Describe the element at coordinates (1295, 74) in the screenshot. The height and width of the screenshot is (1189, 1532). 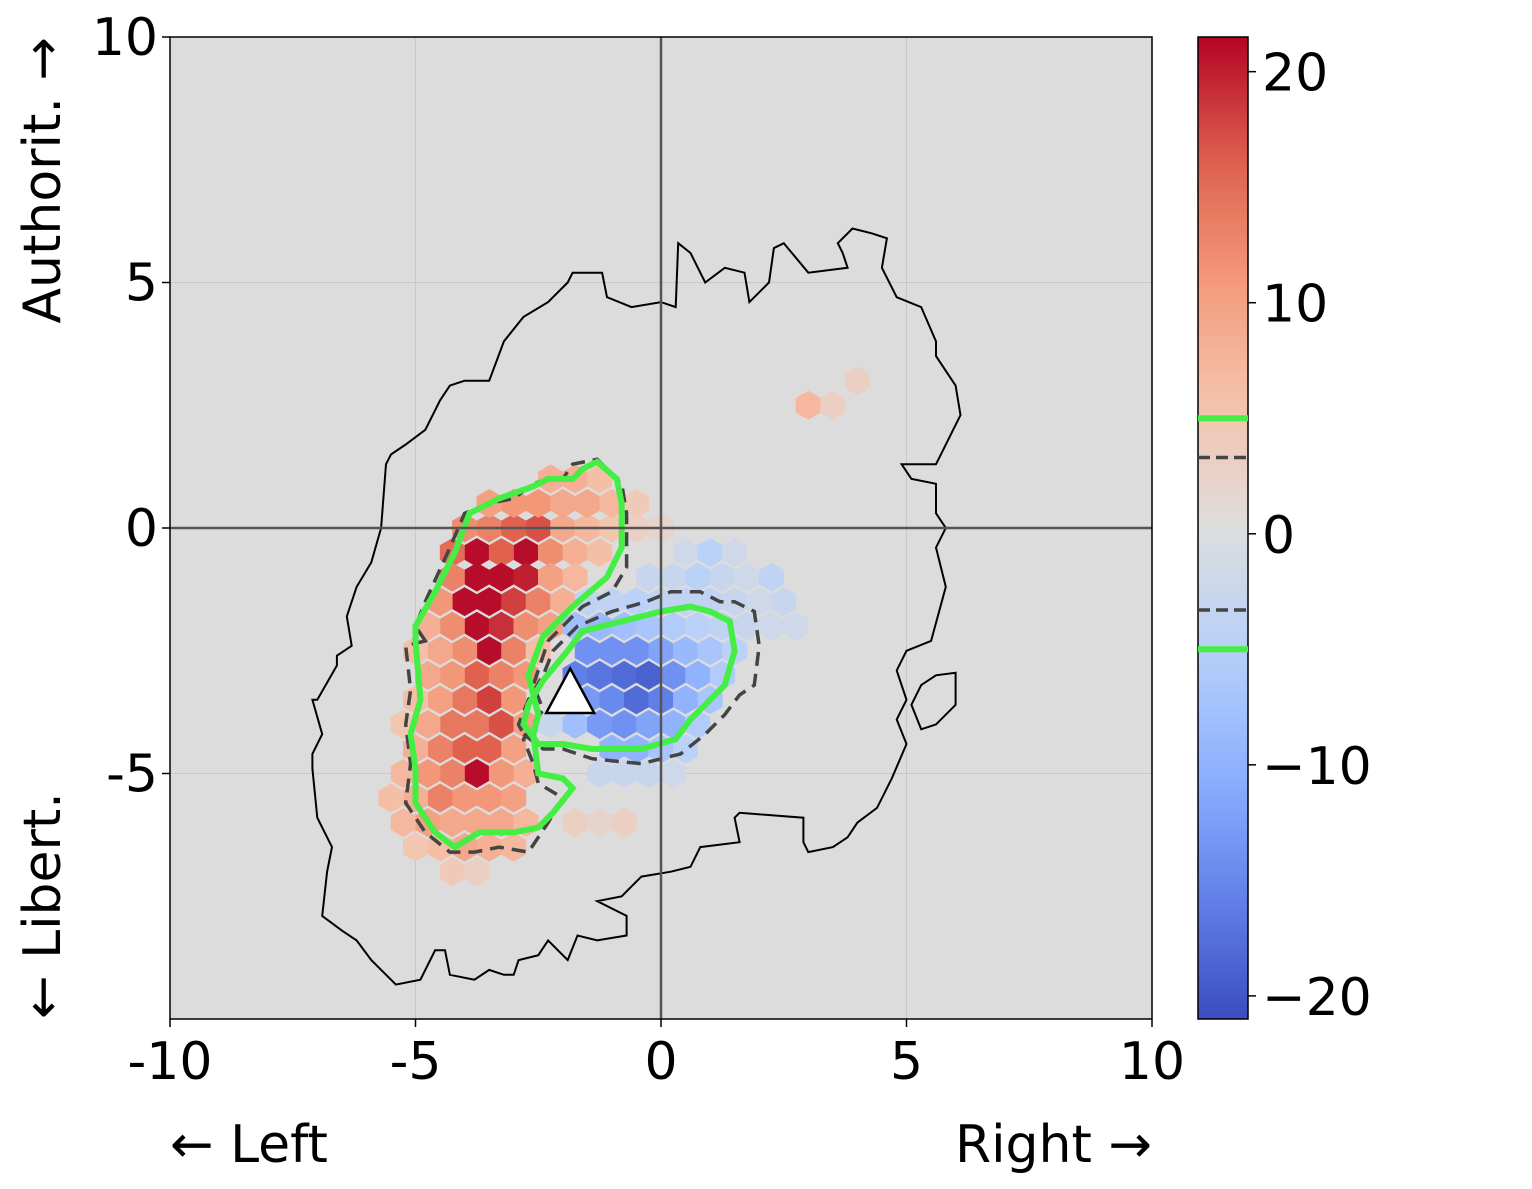
I see `colorbar-tick-label: 20` at that location.